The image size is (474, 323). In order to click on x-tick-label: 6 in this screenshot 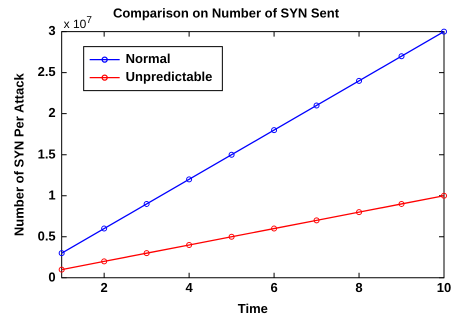, I will do `click(274, 288)`.